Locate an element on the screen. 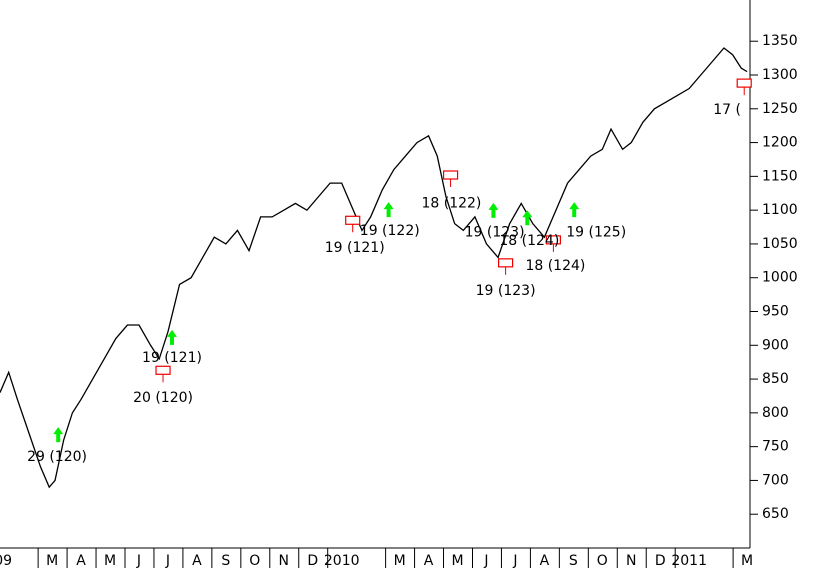 Image resolution: width=817 pixels, height=569 pixels. annotation: 19 (125) is located at coordinates (596, 232).